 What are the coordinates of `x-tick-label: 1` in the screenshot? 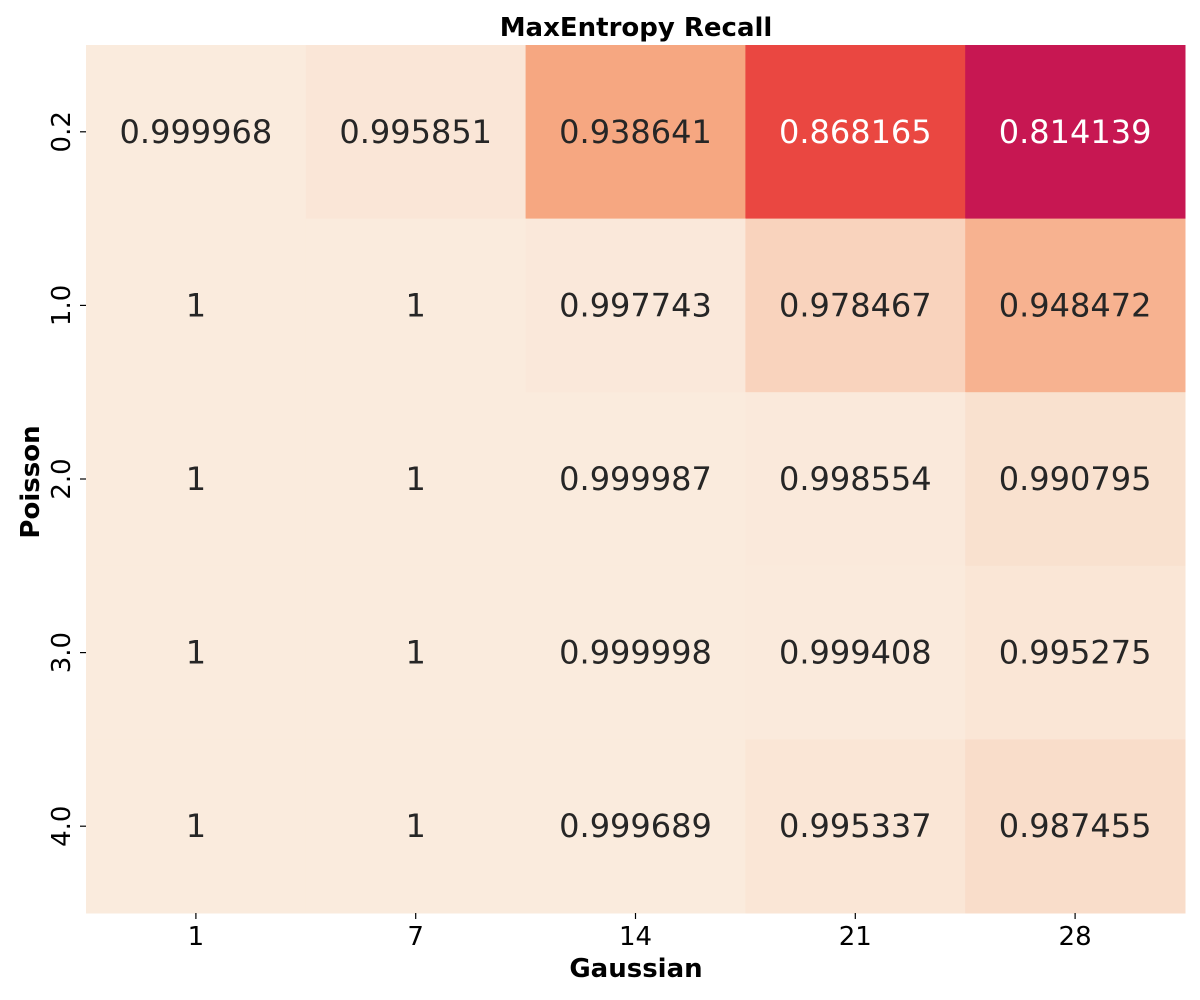 It's located at (196, 937).